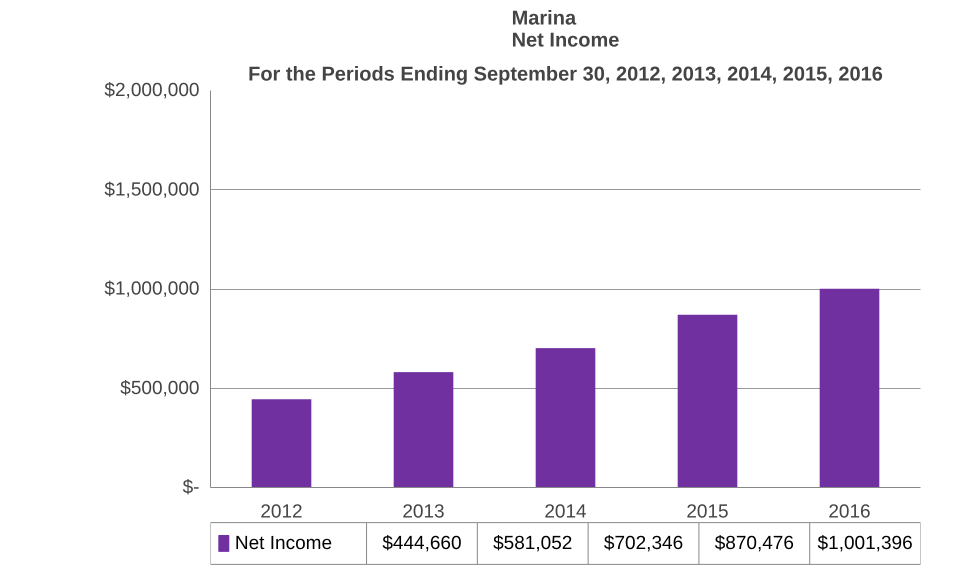  Describe the element at coordinates (644, 543) in the screenshot. I see `text: $702,346` at that location.